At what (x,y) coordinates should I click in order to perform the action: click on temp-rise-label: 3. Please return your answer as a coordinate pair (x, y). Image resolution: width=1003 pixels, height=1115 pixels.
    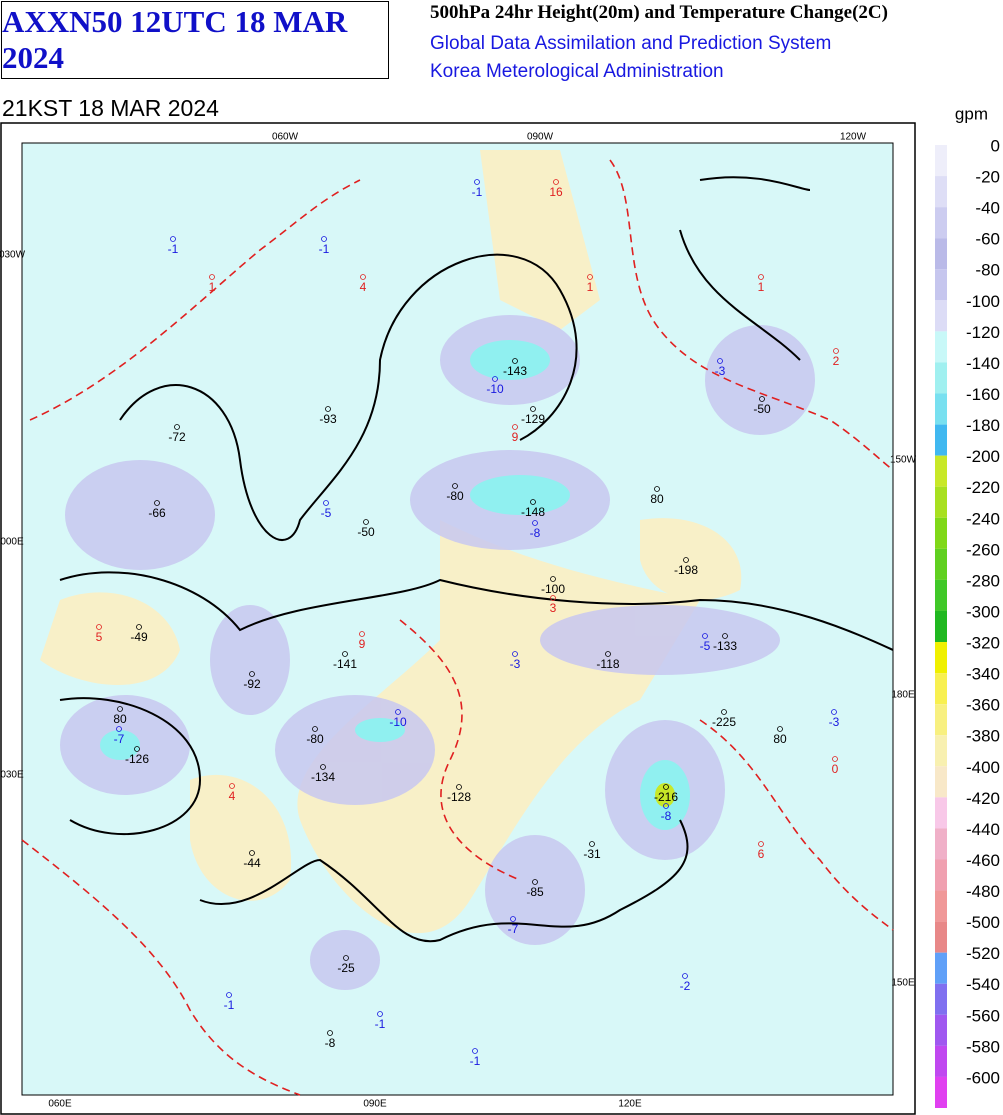
    Looking at the image, I should click on (553, 608).